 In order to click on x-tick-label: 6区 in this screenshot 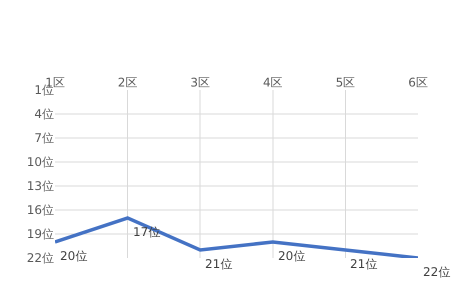, I will do `click(418, 83)`.